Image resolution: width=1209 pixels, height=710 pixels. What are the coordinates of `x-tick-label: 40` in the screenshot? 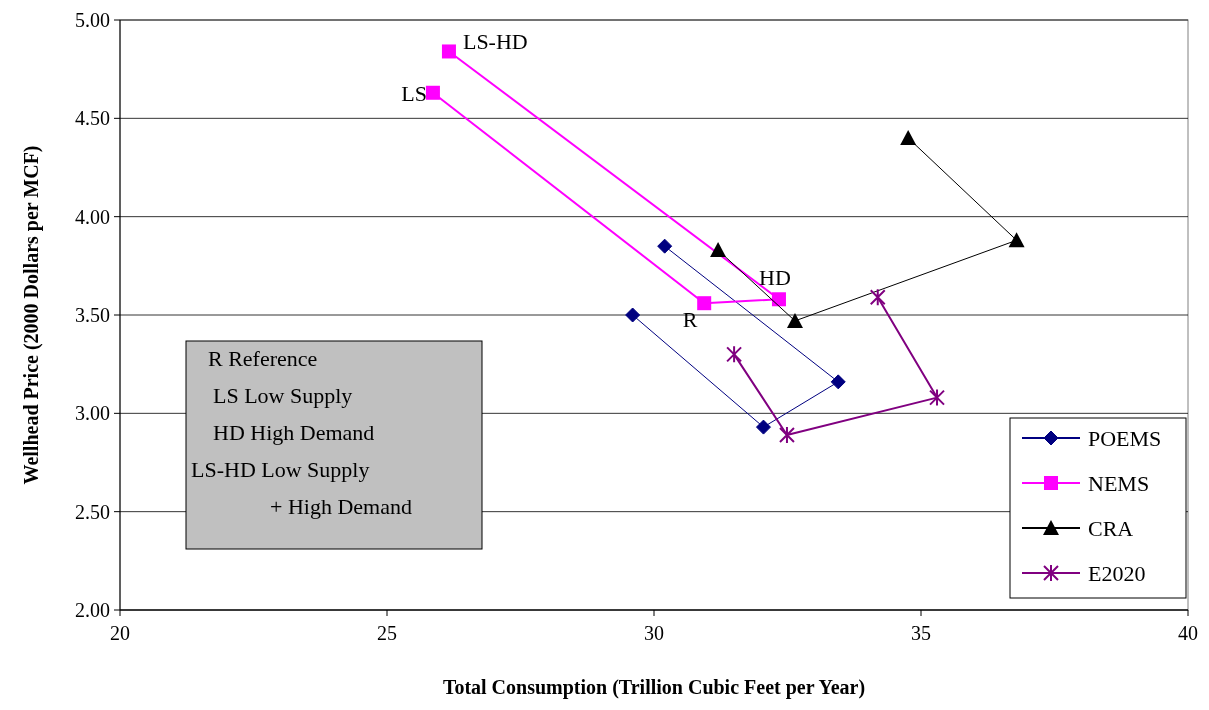 It's located at (1188, 633).